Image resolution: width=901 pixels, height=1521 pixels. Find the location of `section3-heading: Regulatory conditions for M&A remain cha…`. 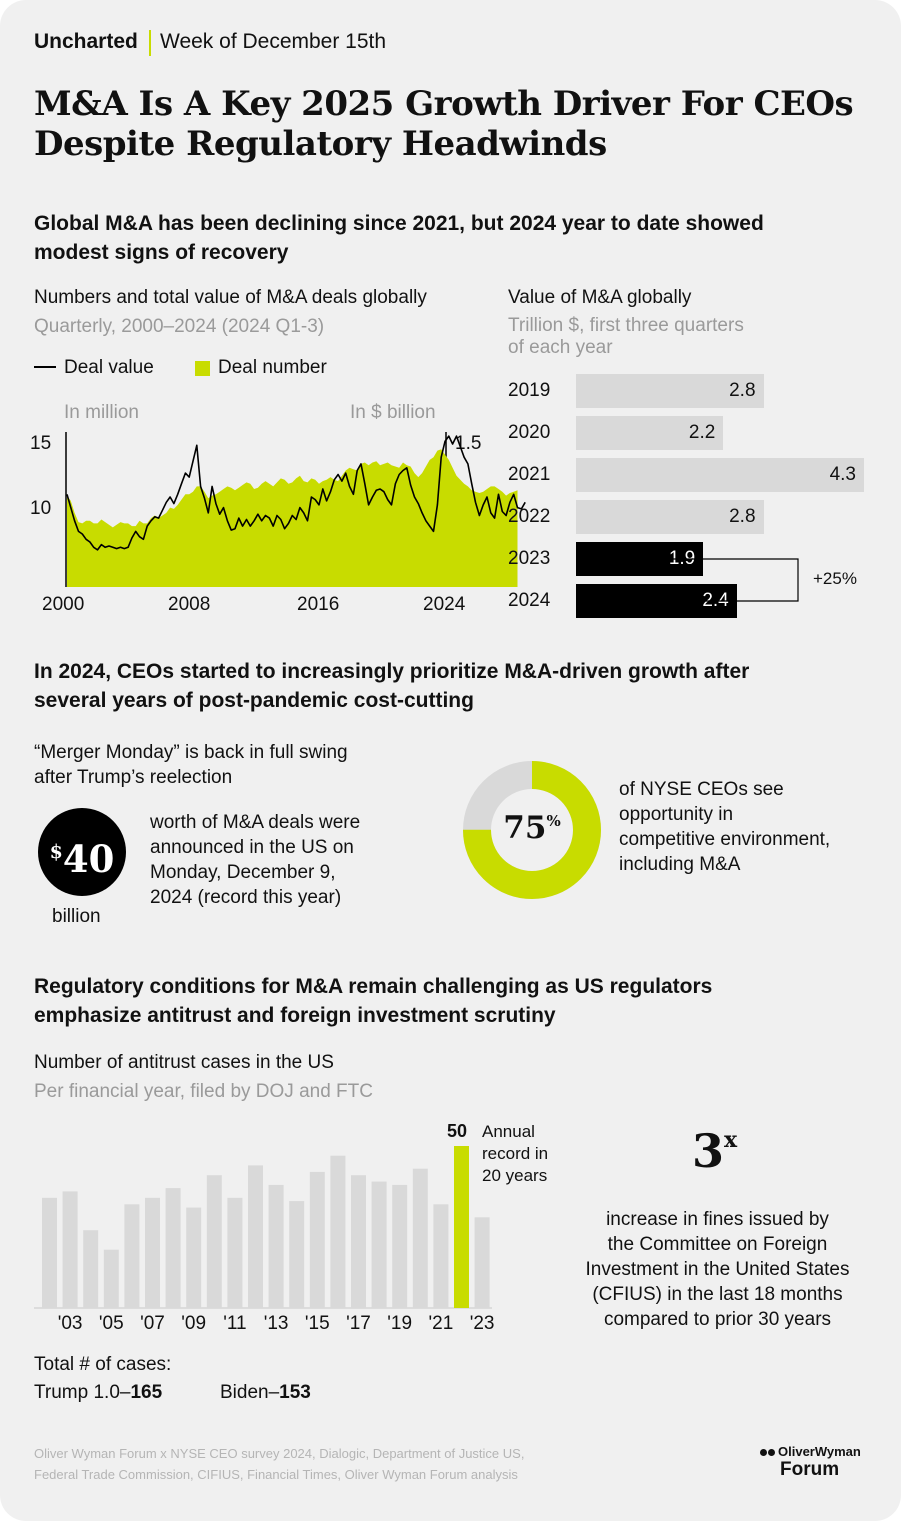

section3-heading: Regulatory conditions for M&A remain cha… is located at coordinates (444, 1001).